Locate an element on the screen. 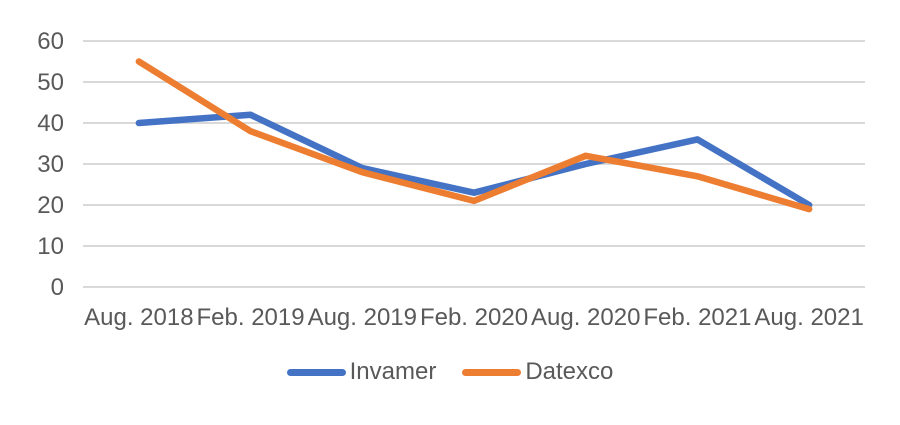  y-tick-label-10: 10 is located at coordinates (50, 246).